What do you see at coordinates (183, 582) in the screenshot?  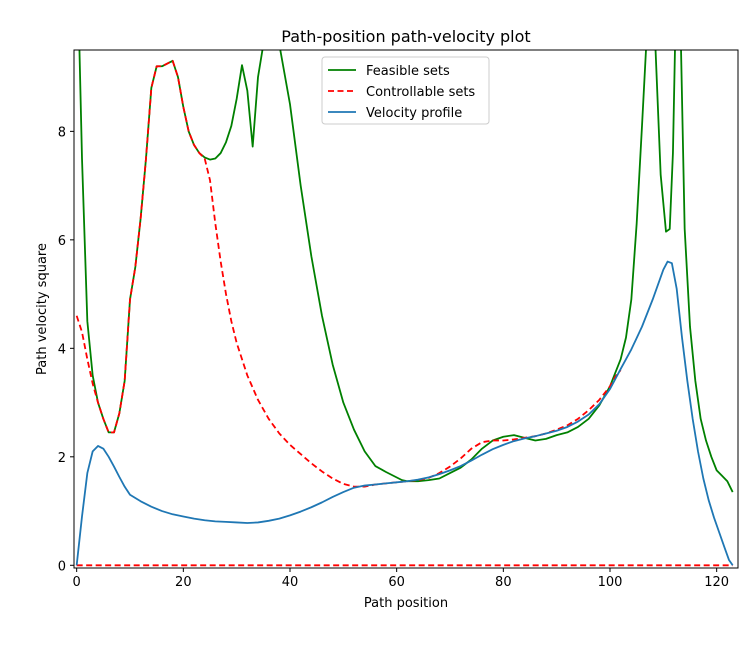 I see `x-tick-label: 20` at bounding box center [183, 582].